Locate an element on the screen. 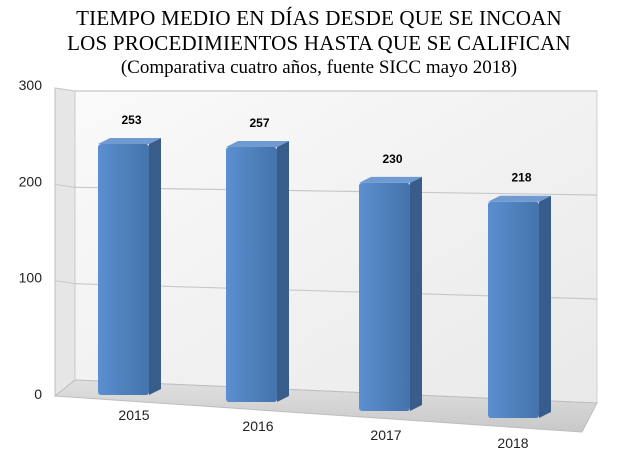 The height and width of the screenshot is (452, 638). x-tick-label: 2017 is located at coordinates (385, 435).